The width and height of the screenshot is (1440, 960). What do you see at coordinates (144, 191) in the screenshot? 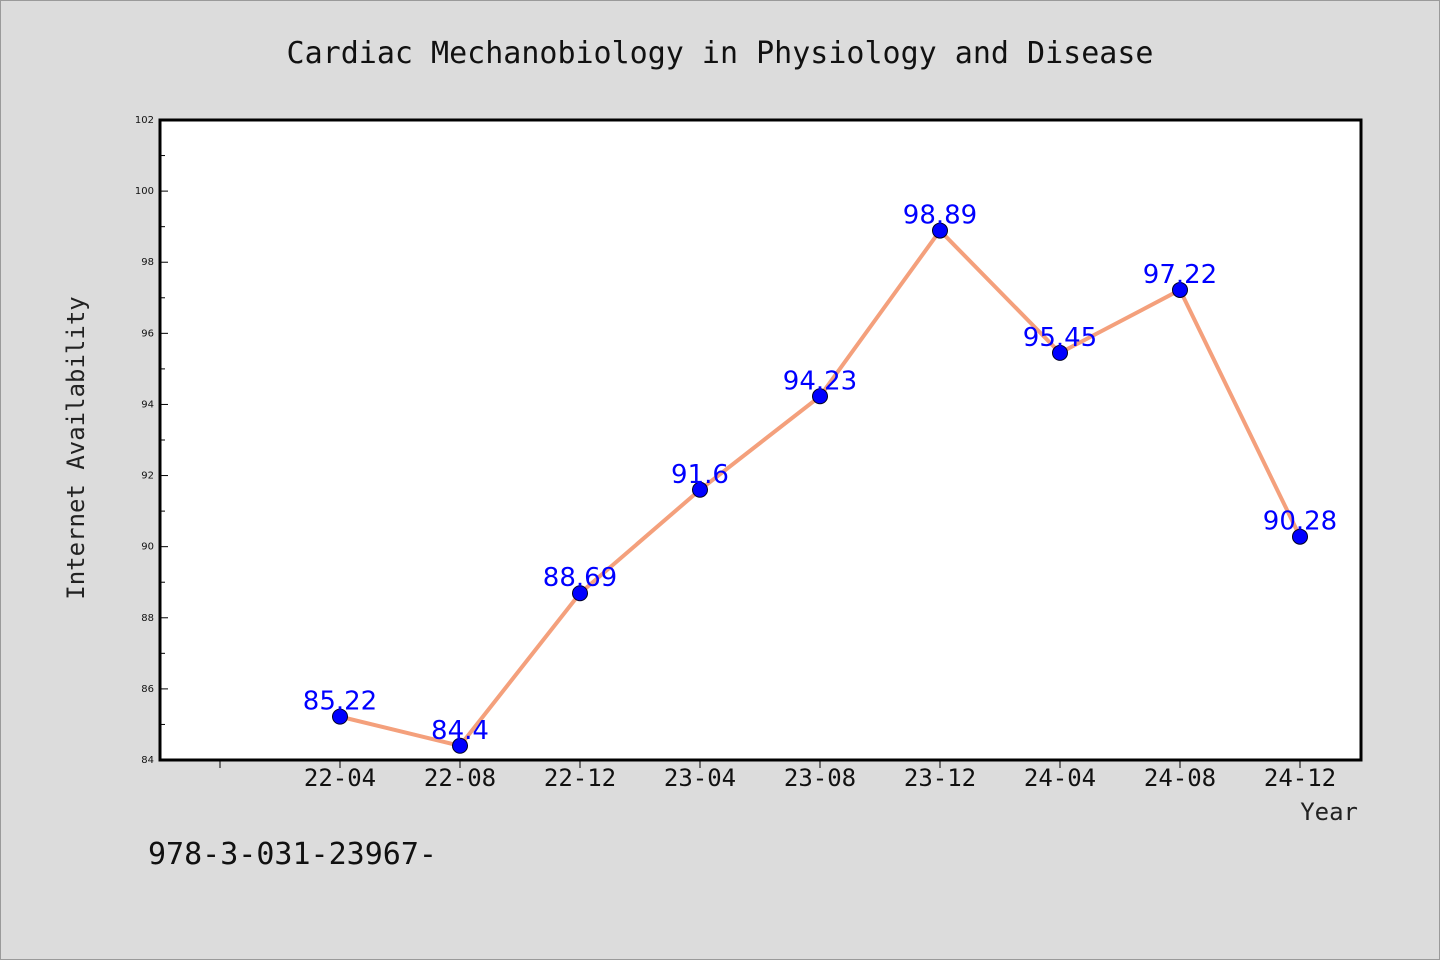
I see `y-tick-label: 100` at bounding box center [144, 191].